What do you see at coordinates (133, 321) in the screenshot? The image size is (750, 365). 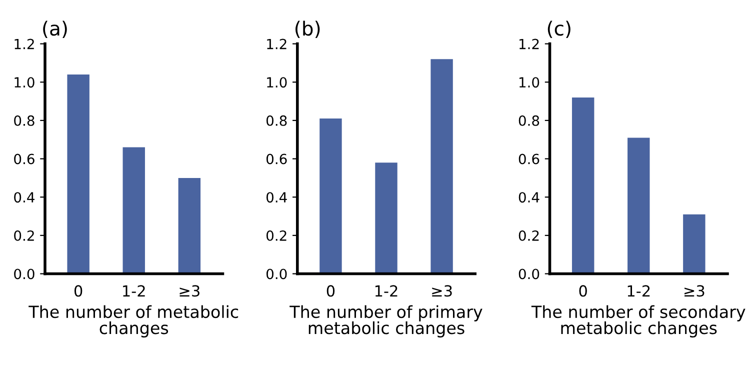 I see `x-axis-title: The number of metabolic changes` at bounding box center [133, 321].